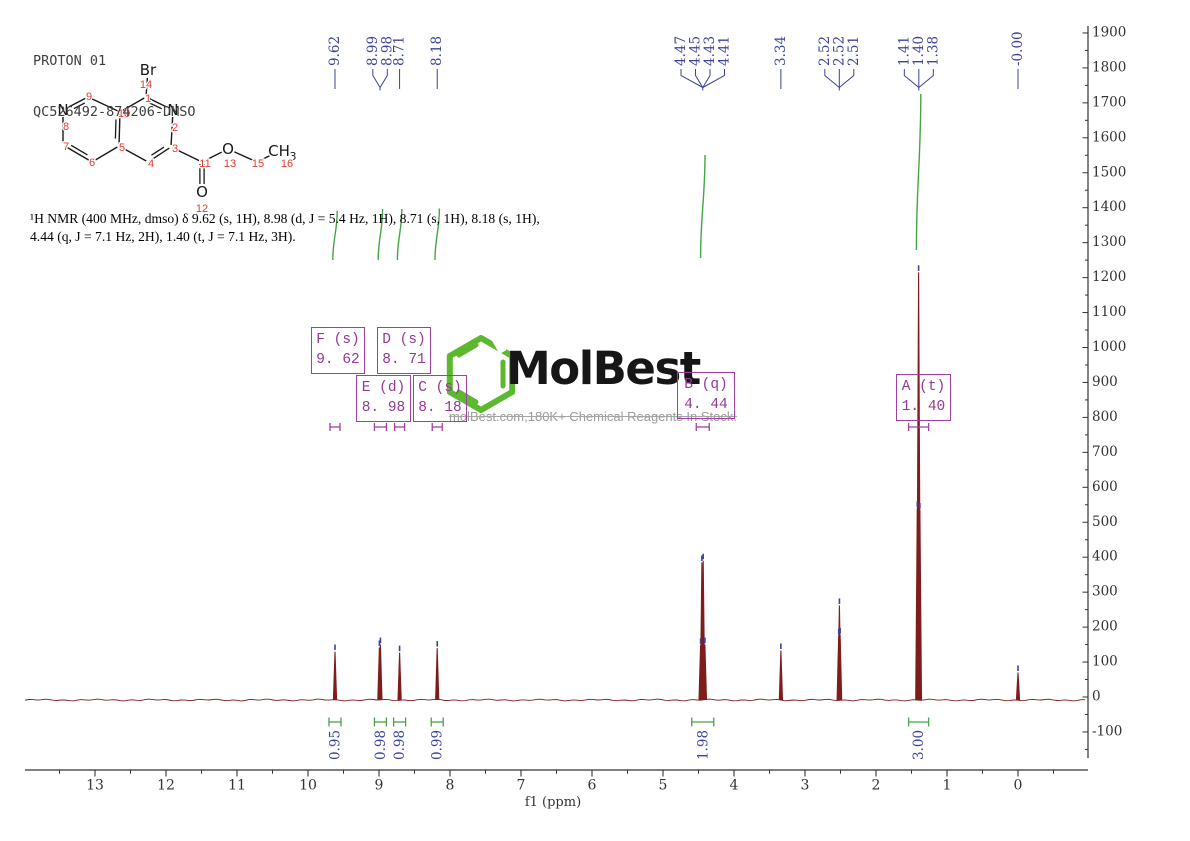 Image resolution: width=1190 pixels, height=841 pixels. I want to click on assignment-box-F: F (s) 9. 62, so click(338, 350).